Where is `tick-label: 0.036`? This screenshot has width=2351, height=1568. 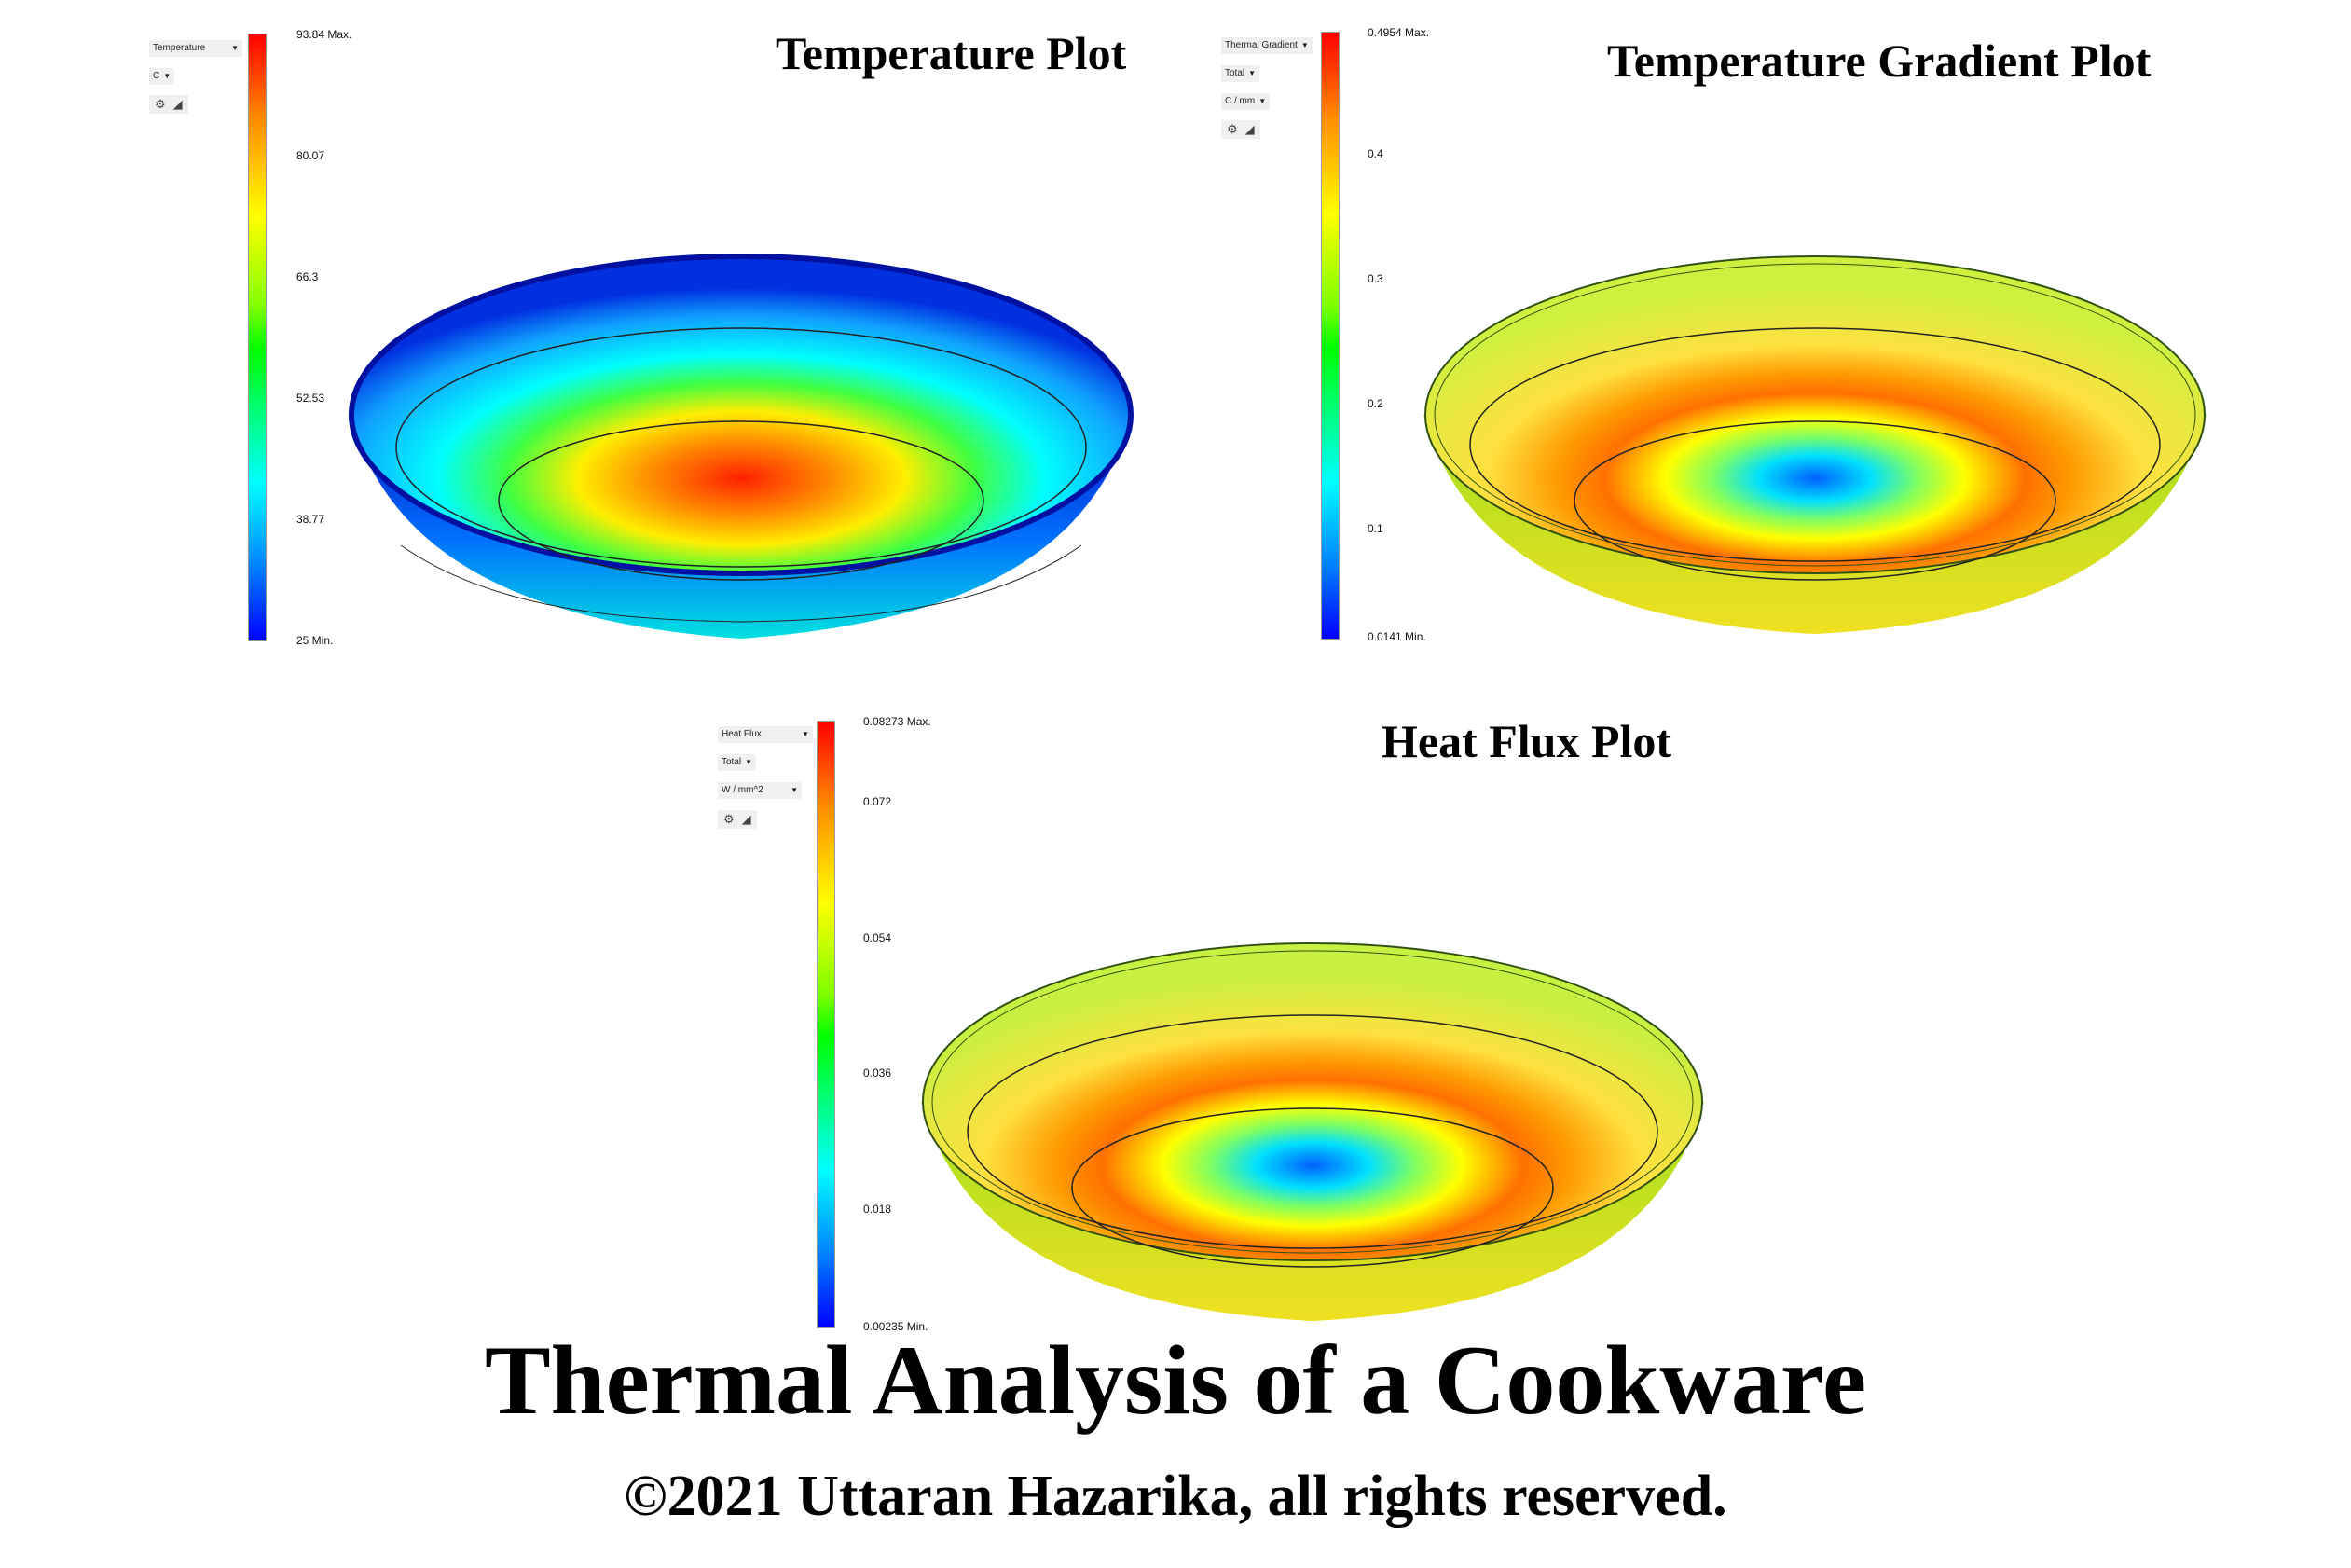 tick-label: 0.036 is located at coordinates (877, 1073).